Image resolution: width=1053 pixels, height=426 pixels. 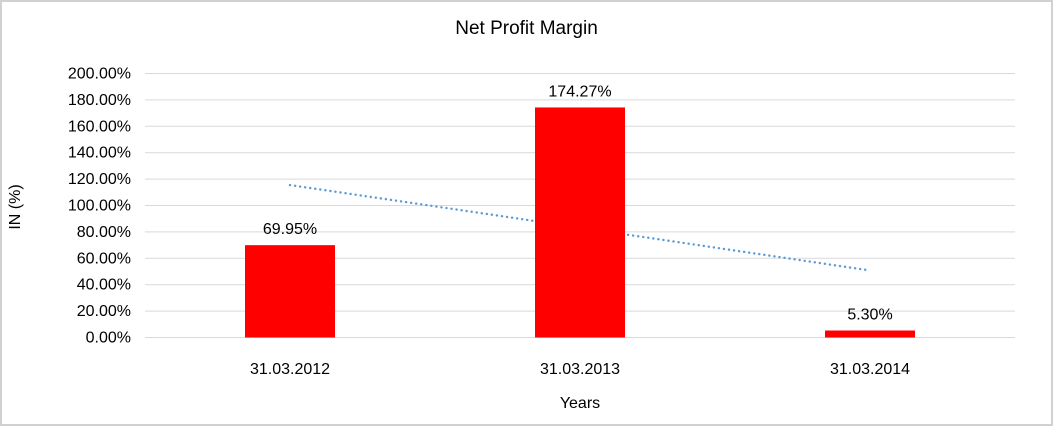 I want to click on y-tick-label: 200.00%, so click(x=99, y=74).